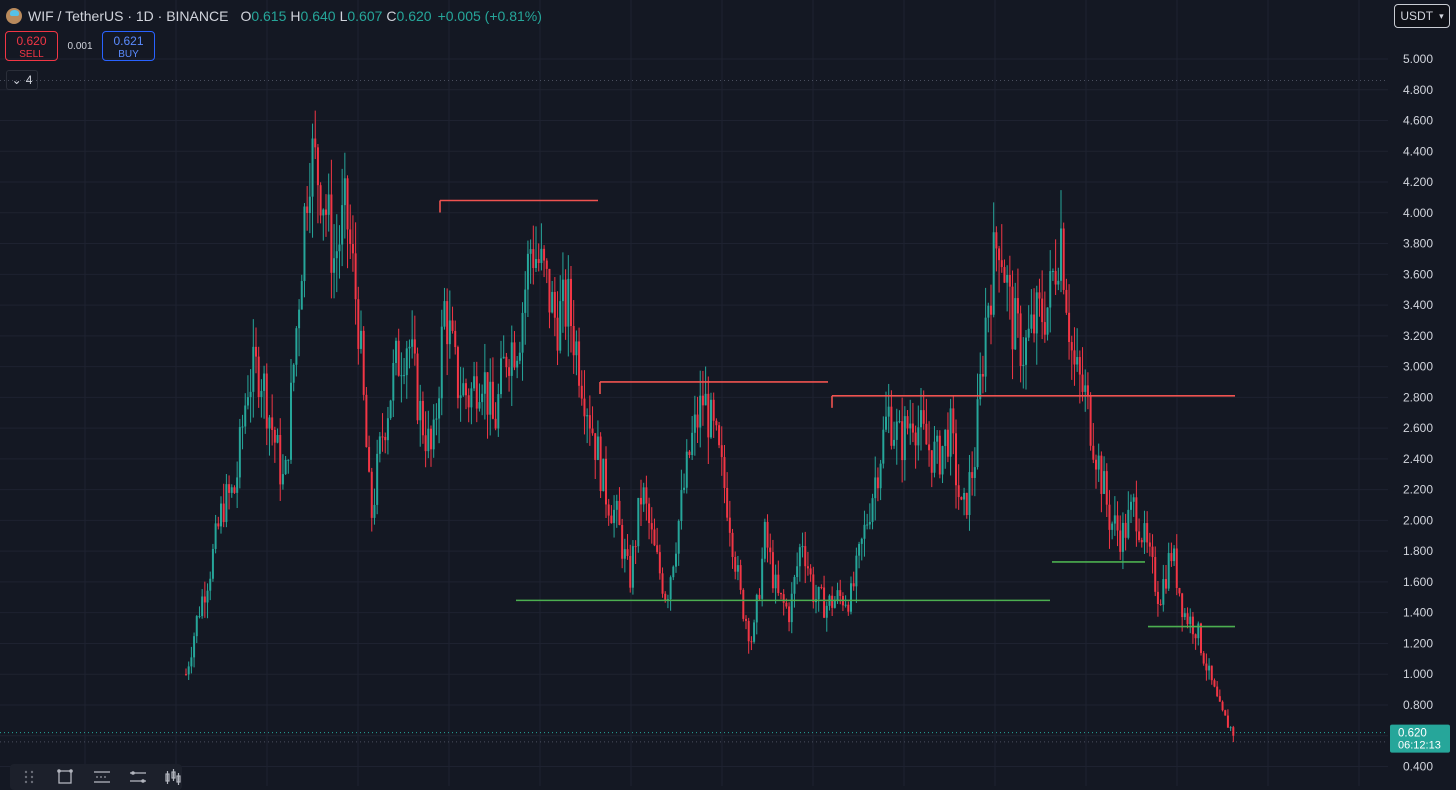 Image resolution: width=1456 pixels, height=790 pixels. I want to click on grip-icon, so click(29, 777).